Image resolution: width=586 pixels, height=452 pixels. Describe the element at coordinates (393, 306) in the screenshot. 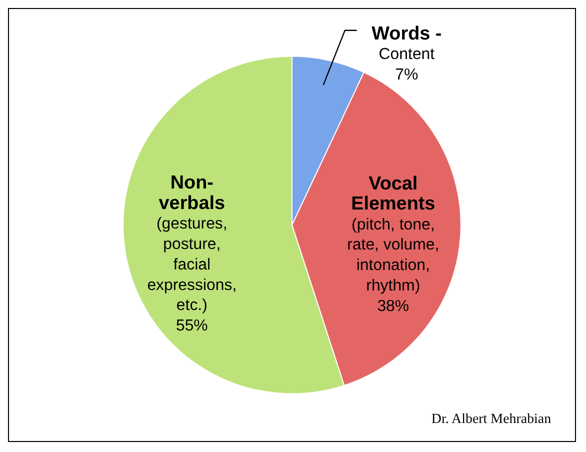

I see `data-label: 38%` at that location.